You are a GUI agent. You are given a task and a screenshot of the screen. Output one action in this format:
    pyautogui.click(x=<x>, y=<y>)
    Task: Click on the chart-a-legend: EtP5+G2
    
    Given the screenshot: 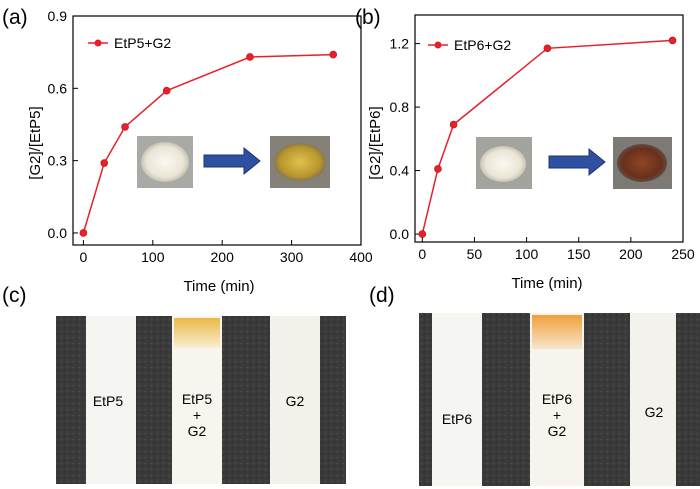 What is the action you would take?
    pyautogui.click(x=129, y=43)
    